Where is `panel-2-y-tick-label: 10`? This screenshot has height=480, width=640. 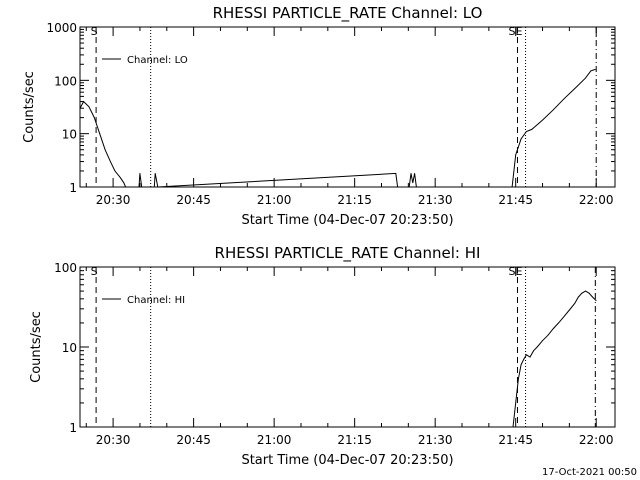
panel-2-y-tick-label: 10 is located at coordinates (69, 348).